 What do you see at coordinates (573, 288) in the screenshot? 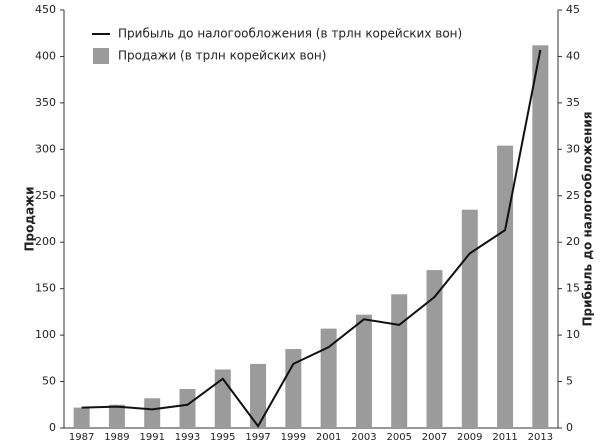
I see `y2-tick-label: 15` at bounding box center [573, 288].